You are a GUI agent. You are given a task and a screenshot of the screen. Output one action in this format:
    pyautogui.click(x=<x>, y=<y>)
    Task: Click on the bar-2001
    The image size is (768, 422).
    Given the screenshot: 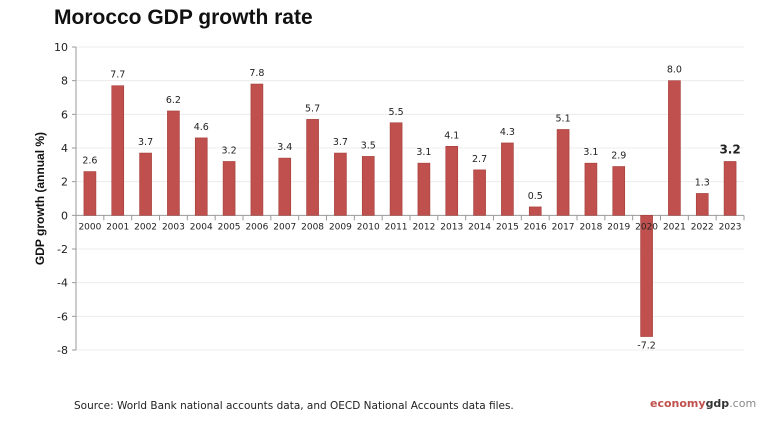 What is the action you would take?
    pyautogui.click(x=118, y=150)
    